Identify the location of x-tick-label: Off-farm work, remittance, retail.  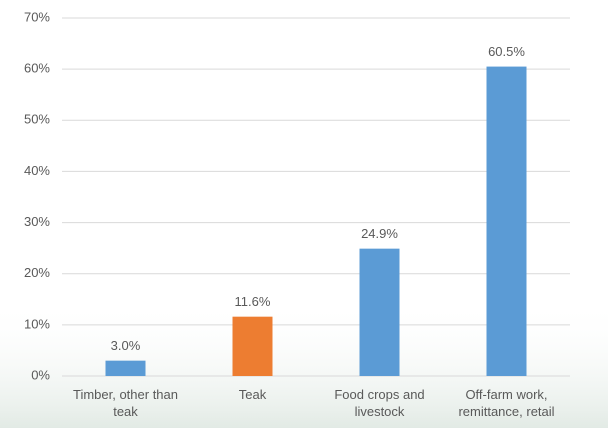
(506, 403).